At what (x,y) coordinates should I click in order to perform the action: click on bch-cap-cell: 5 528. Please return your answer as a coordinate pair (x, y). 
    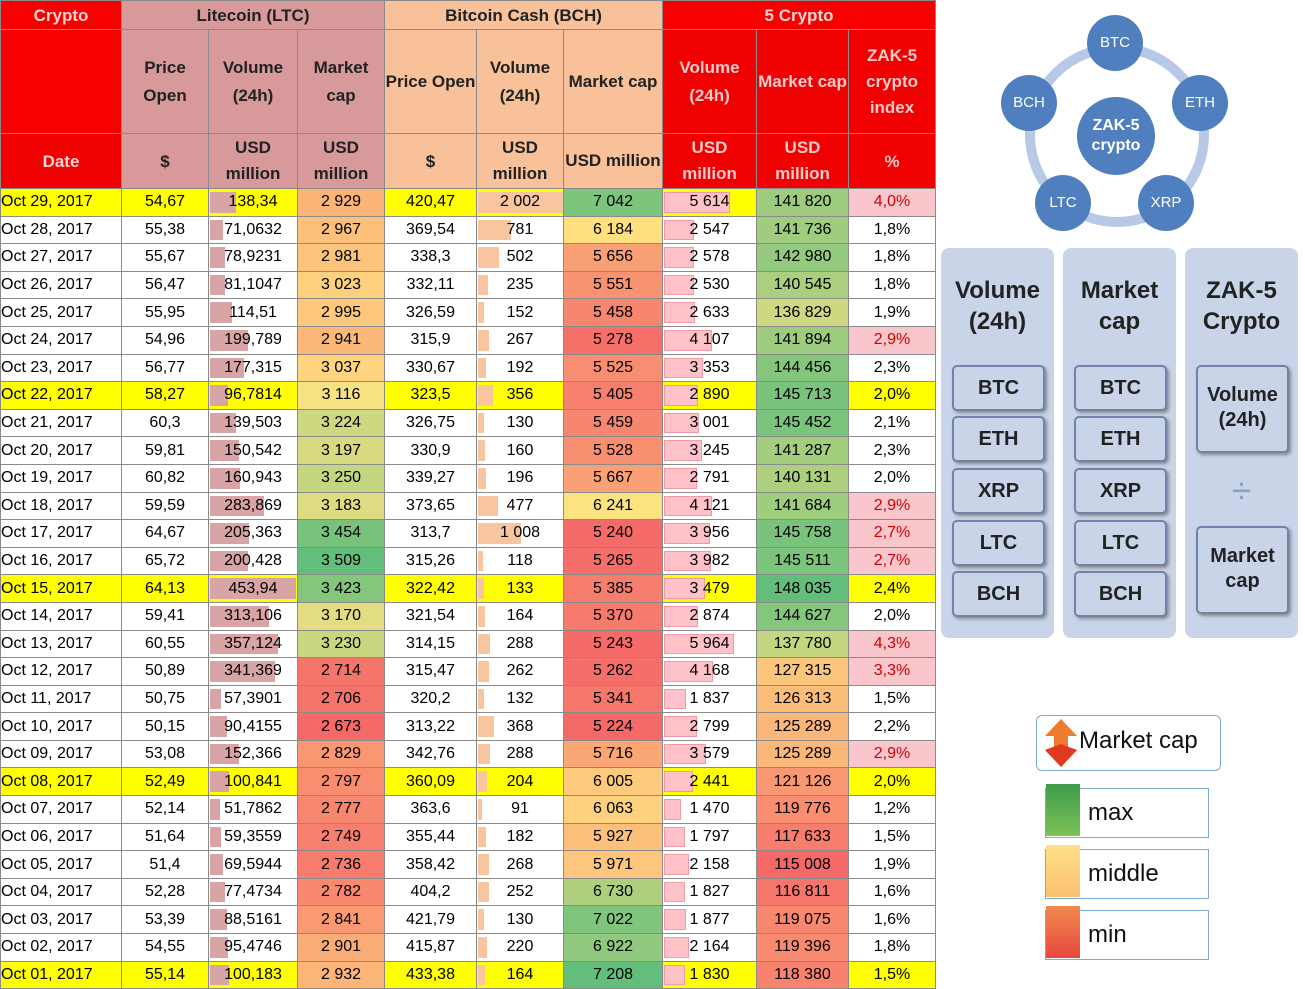
    Looking at the image, I should click on (613, 450).